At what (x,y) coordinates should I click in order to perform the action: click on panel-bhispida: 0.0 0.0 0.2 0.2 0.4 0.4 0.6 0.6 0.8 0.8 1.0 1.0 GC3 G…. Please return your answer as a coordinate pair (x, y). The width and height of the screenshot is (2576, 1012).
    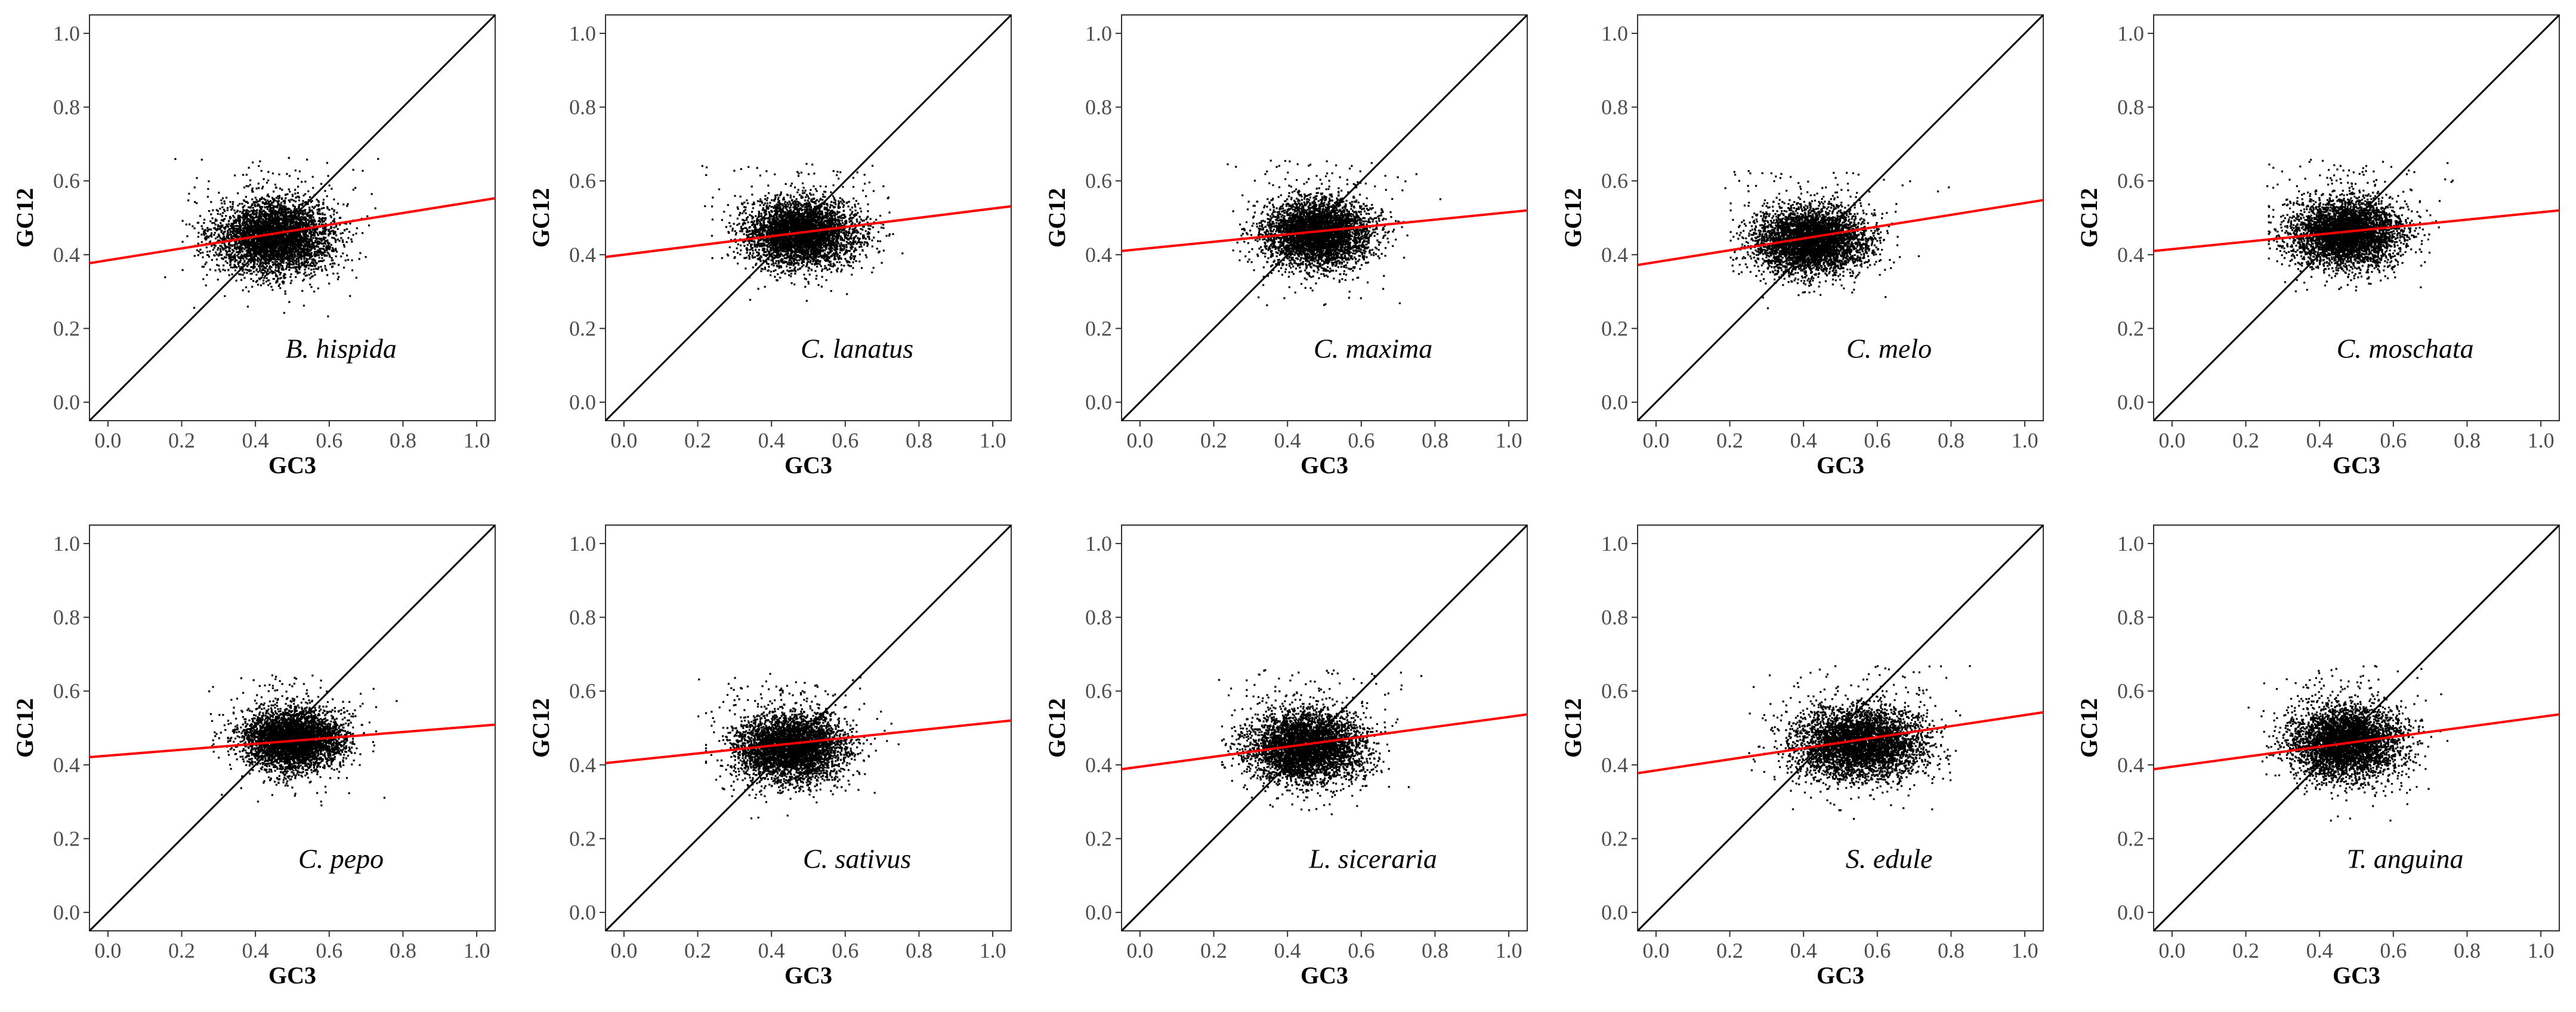
    Looking at the image, I should click on (254, 246).